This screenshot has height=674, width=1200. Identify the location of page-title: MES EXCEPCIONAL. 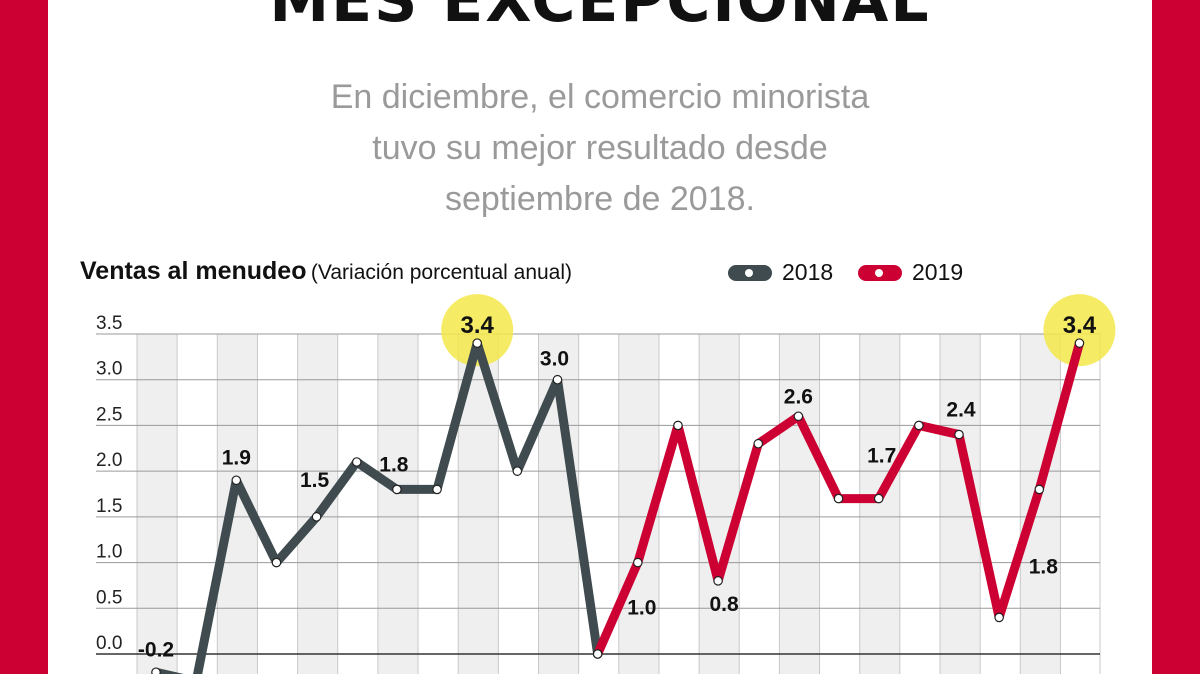
(600, 18).